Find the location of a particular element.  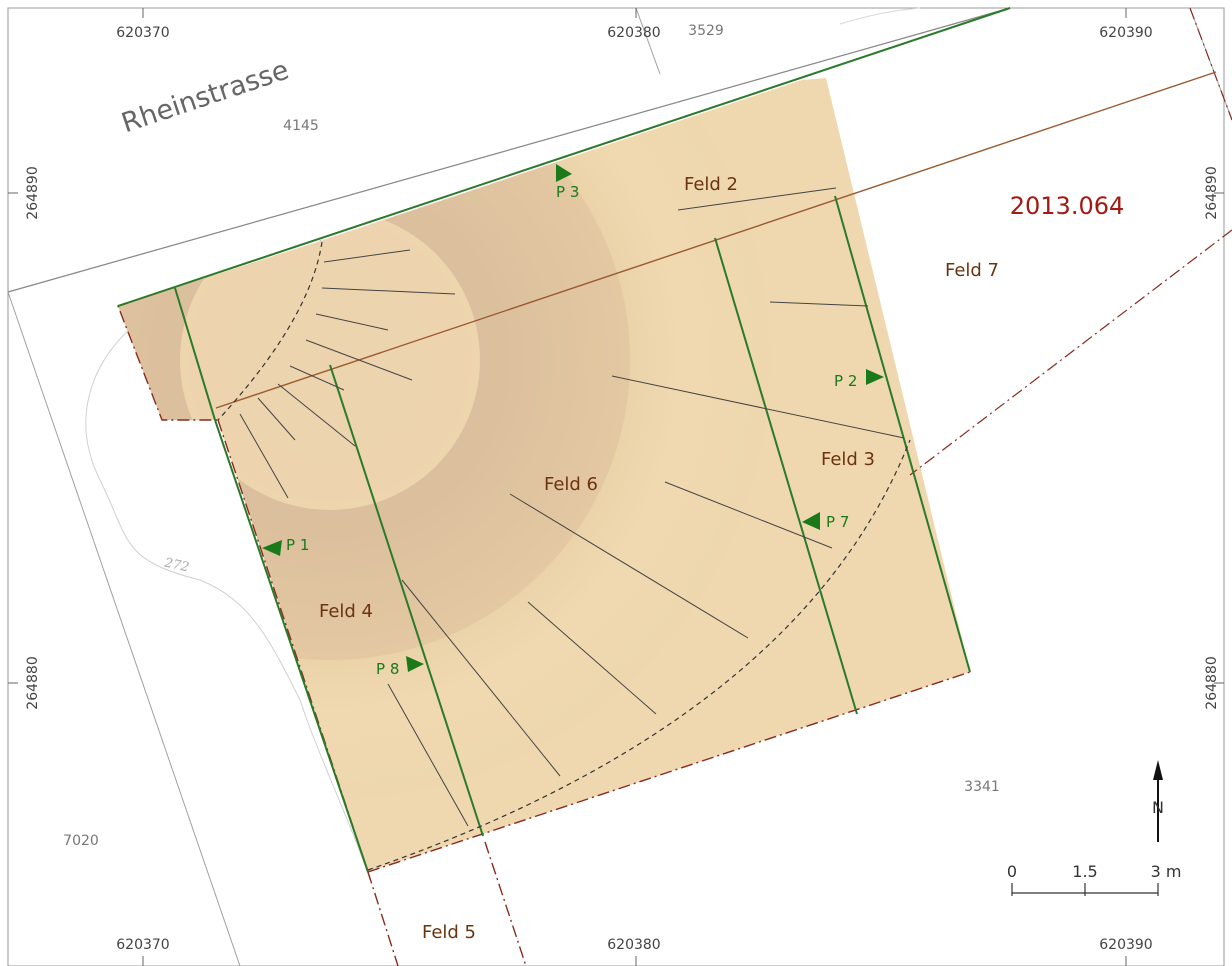

coord-y-left-2: 264880 is located at coordinates (33, 682).